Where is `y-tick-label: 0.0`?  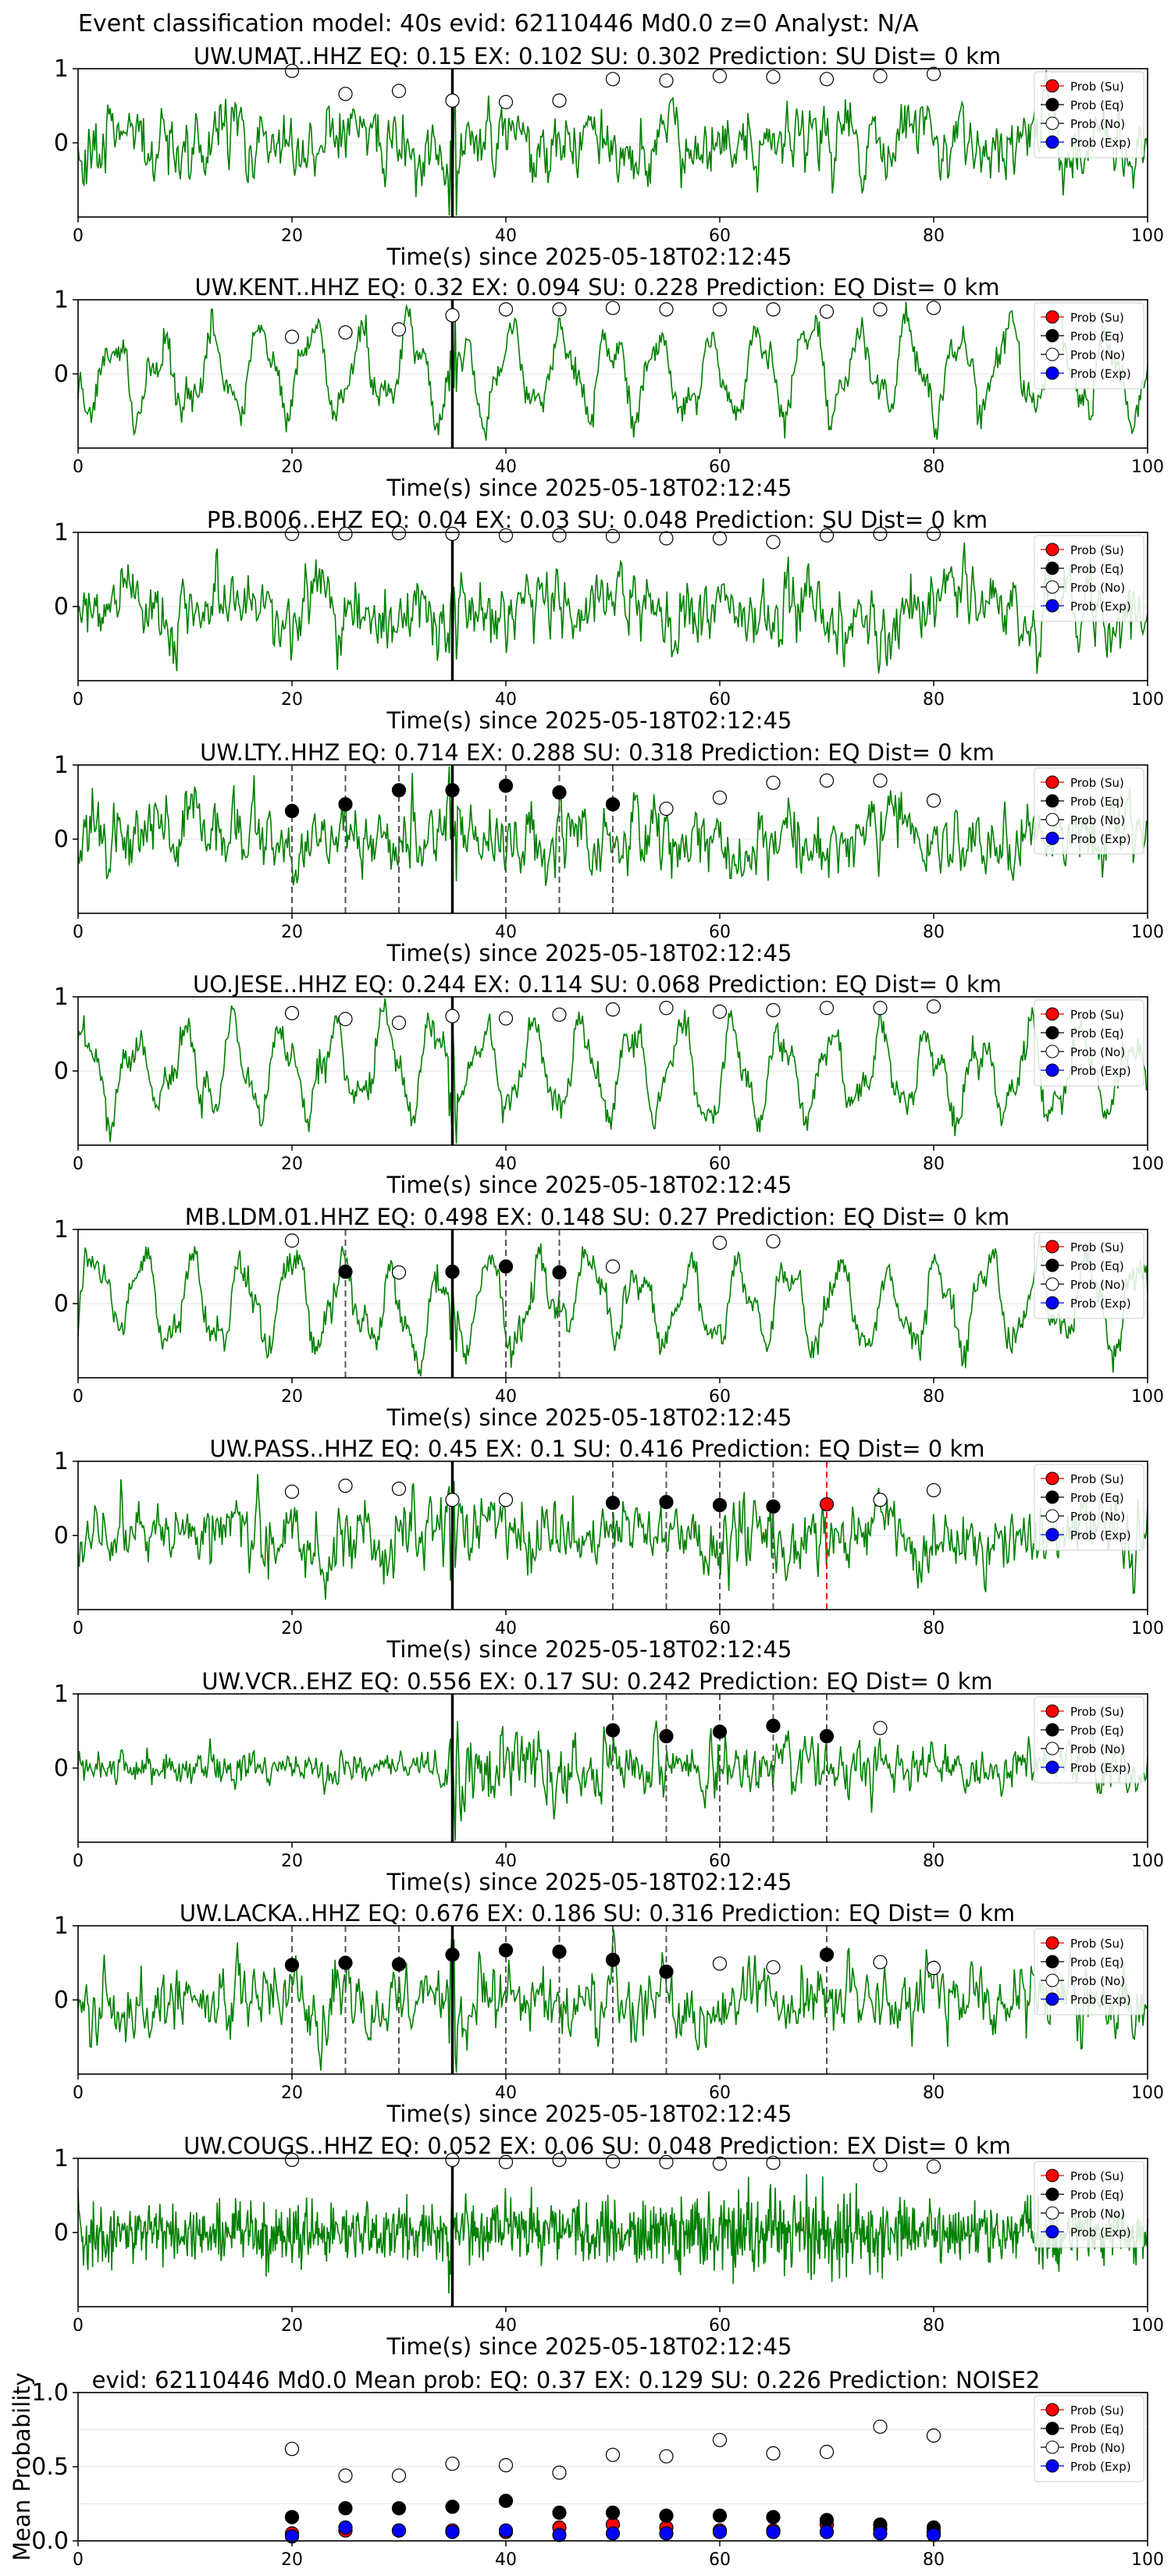
y-tick-label: 0.0 is located at coordinates (50, 2541).